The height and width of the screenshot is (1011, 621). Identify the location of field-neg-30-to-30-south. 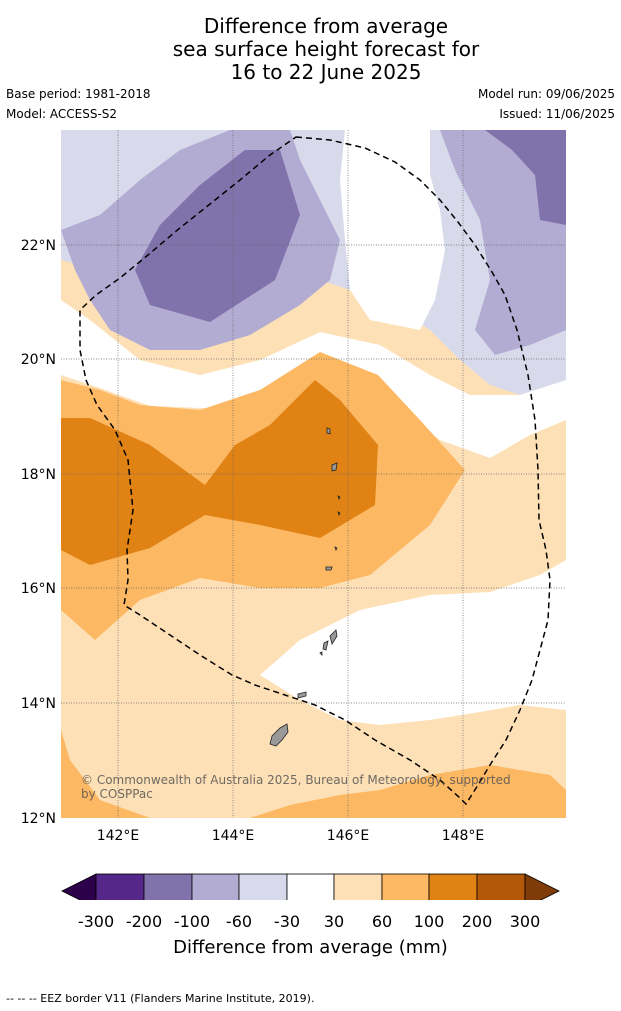
(413, 642).